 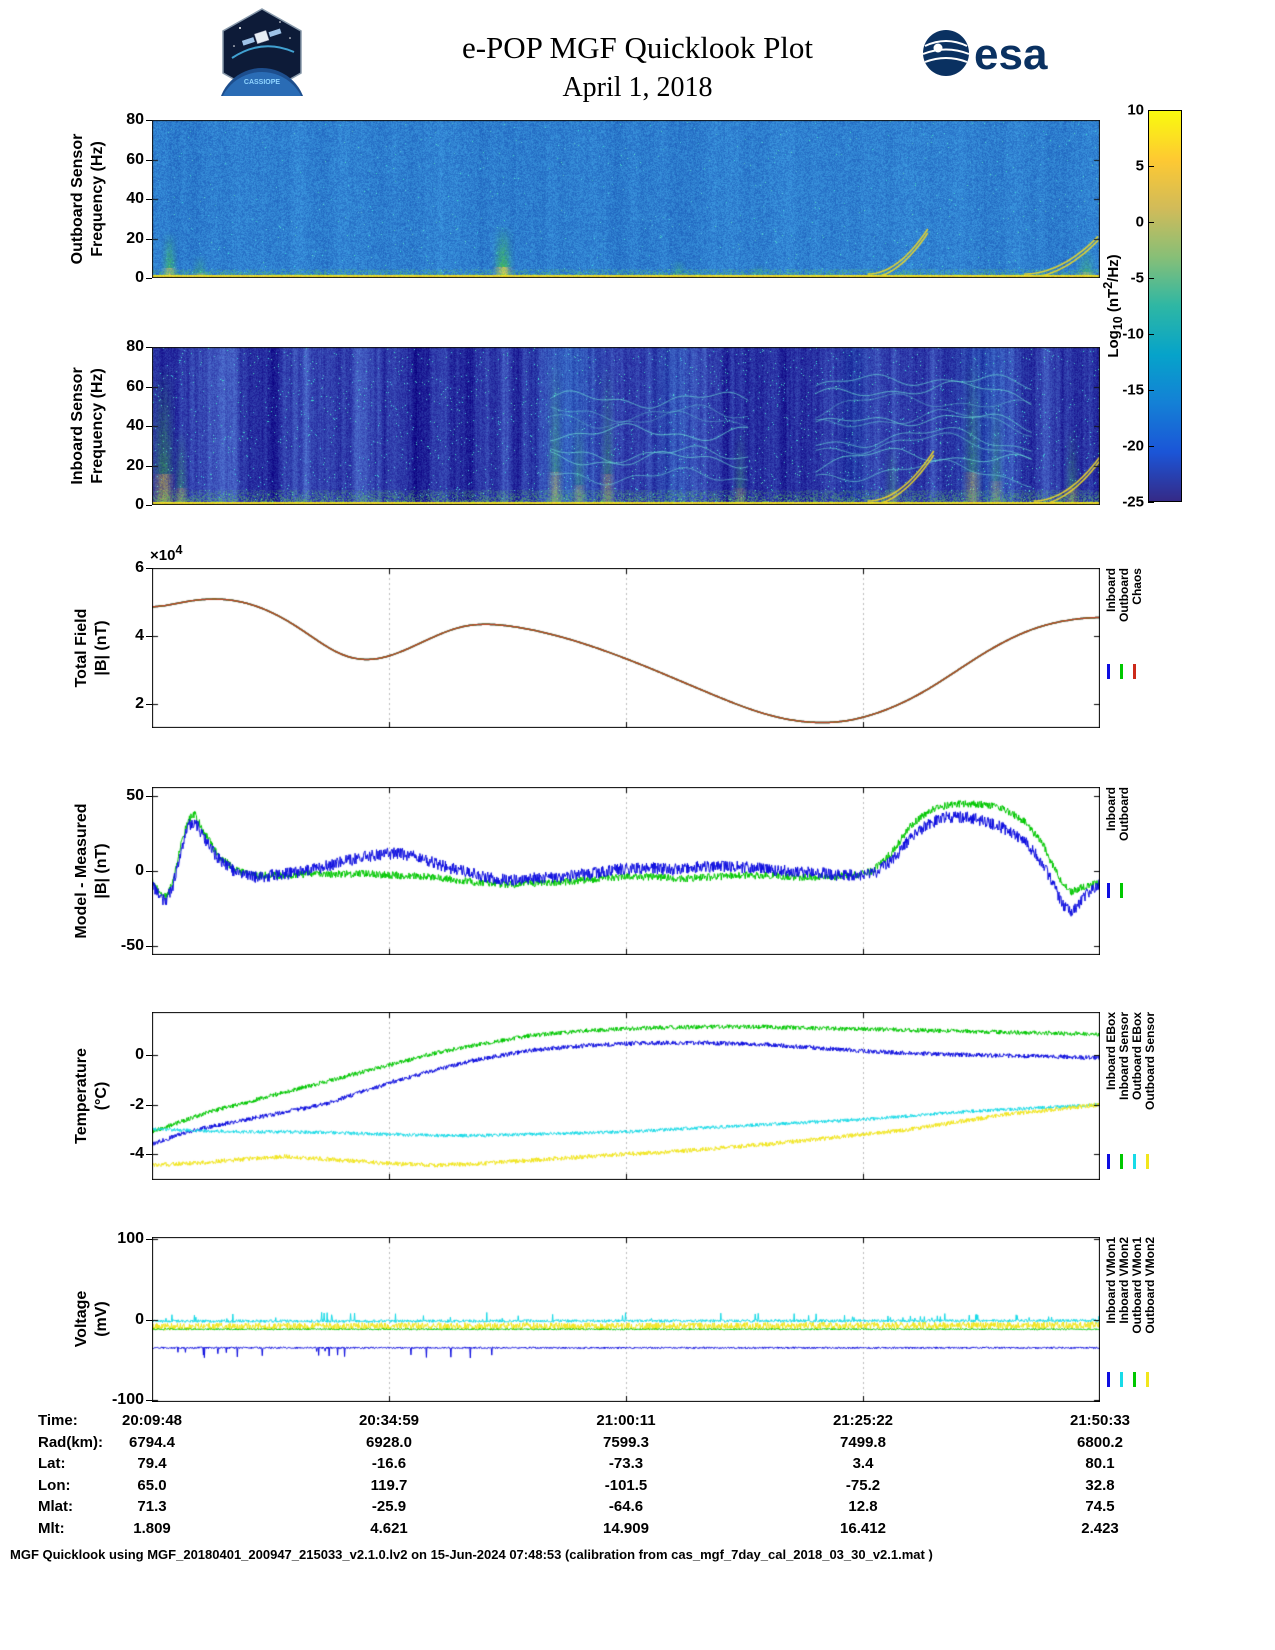 I want to click on colorbar-label-sub: 10, so click(x=1118, y=323).